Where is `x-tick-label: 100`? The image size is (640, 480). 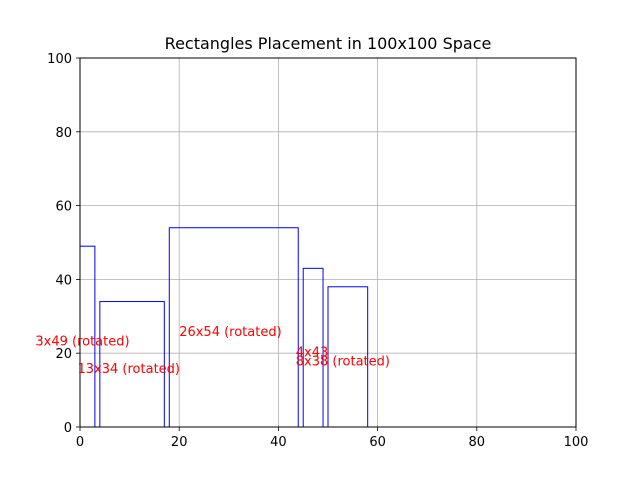 x-tick-label: 100 is located at coordinates (576, 442).